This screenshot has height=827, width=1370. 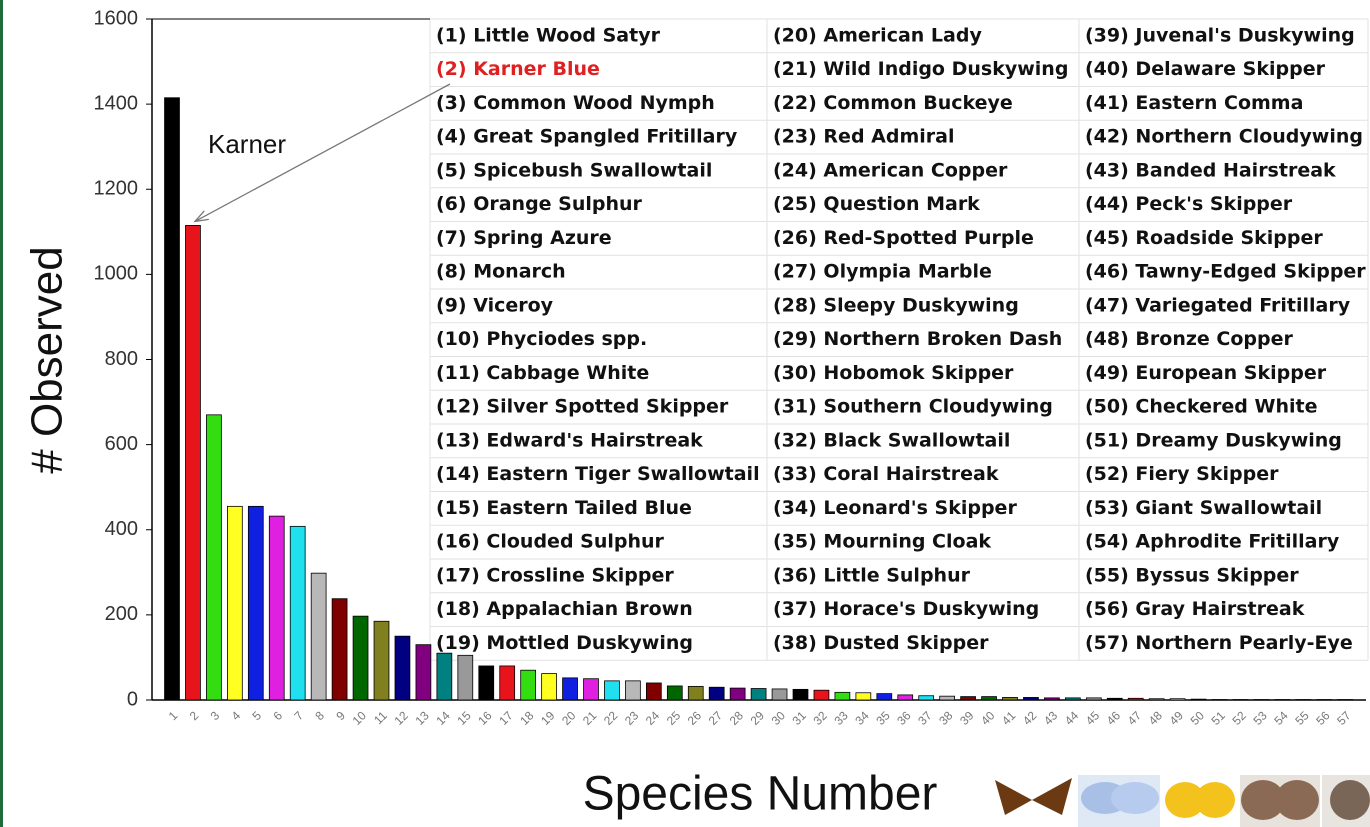 I want to click on legend-entry: (26) Red-Spotted Purple, so click(x=903, y=238).